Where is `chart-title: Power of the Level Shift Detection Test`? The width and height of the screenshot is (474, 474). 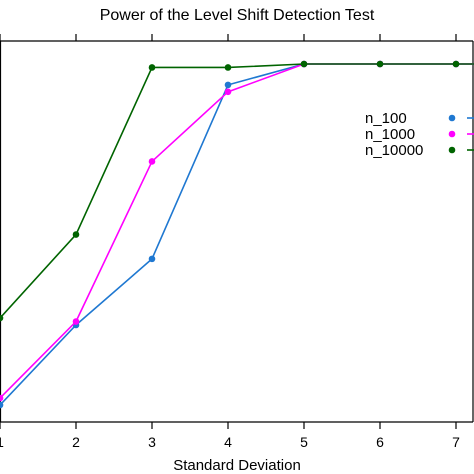 chart-title: Power of the Level Shift Detection Test is located at coordinates (237, 15).